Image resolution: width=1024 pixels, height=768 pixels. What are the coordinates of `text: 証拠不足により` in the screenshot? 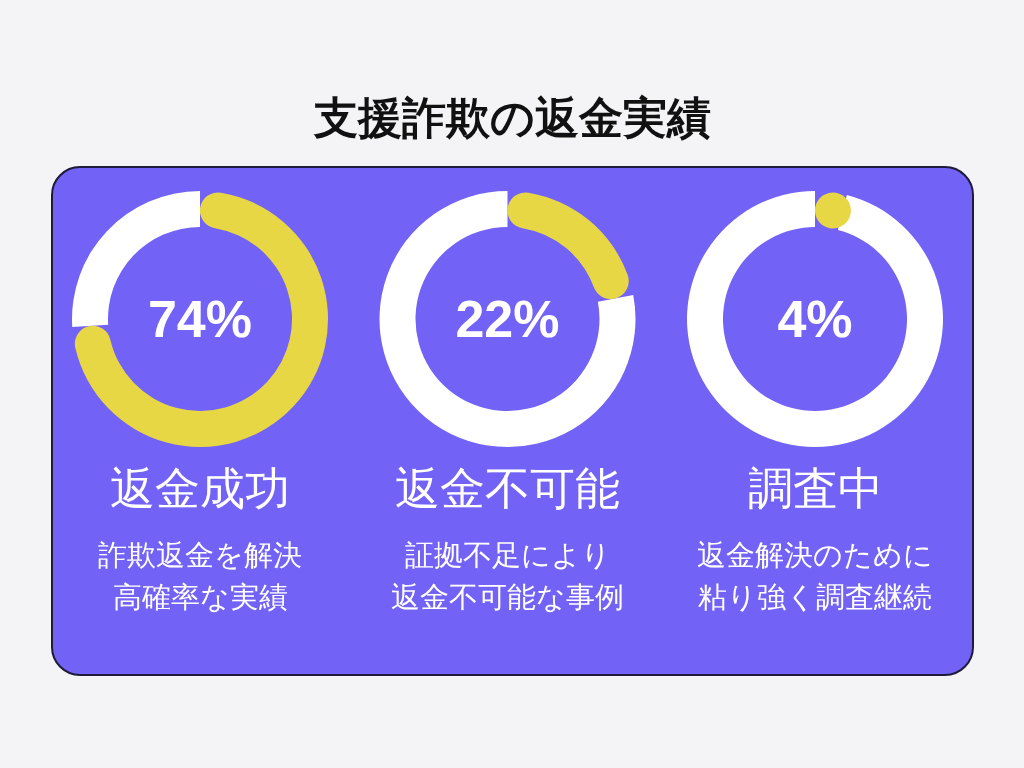 It's located at (507, 555).